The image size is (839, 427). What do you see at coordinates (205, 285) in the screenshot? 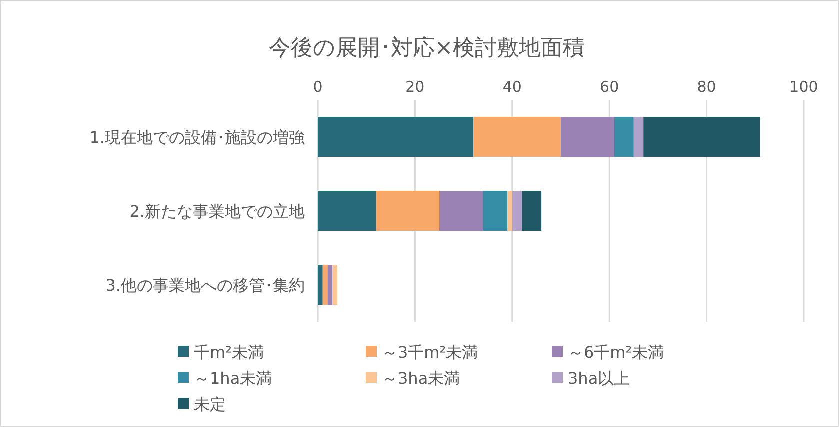
I see `y-tick-label: 3.他の事業地への移管･集約` at bounding box center [205, 285].